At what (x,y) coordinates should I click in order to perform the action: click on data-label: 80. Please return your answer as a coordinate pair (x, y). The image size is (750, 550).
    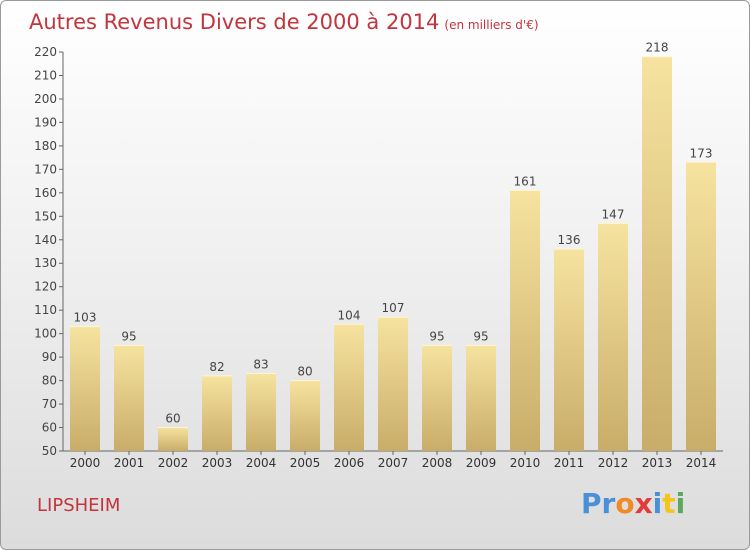
    Looking at the image, I should click on (304, 372).